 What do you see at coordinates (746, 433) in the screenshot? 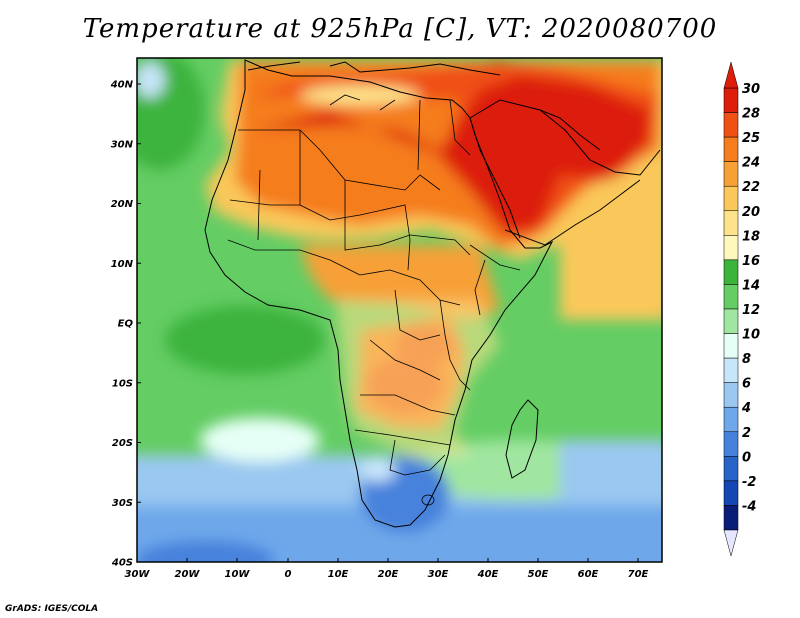
I see `colorbar-label: 2` at bounding box center [746, 433].